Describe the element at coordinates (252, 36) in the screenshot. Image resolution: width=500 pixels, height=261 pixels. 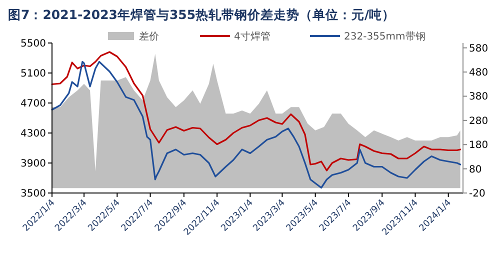
I see `legend-label: 4寸焊管` at that location.